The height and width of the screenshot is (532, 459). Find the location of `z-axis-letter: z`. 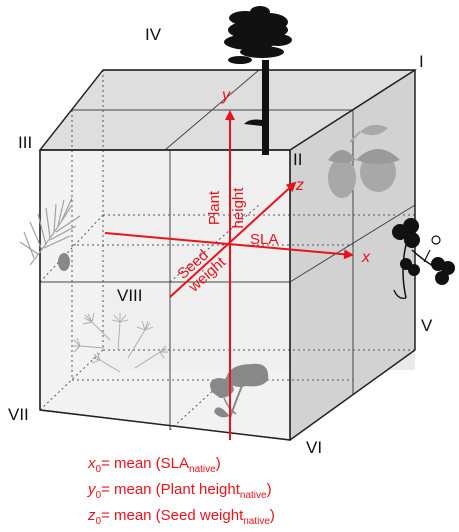

z-axis-letter: z is located at coordinates (299, 185).